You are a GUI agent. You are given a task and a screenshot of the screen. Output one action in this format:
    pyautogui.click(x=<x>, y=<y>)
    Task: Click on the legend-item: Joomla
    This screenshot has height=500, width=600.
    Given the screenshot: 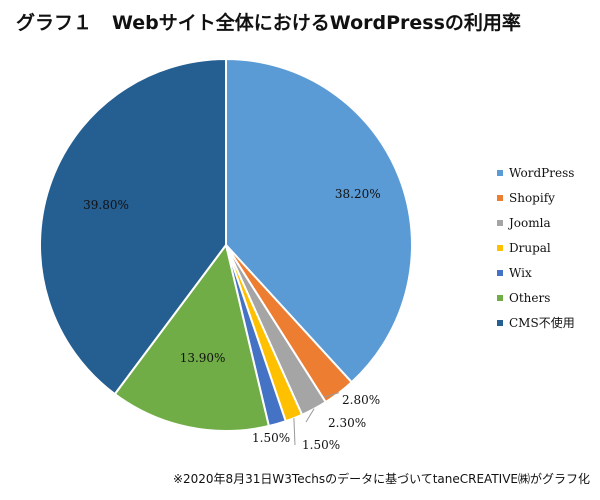 What is the action you would take?
    pyautogui.click(x=536, y=222)
    